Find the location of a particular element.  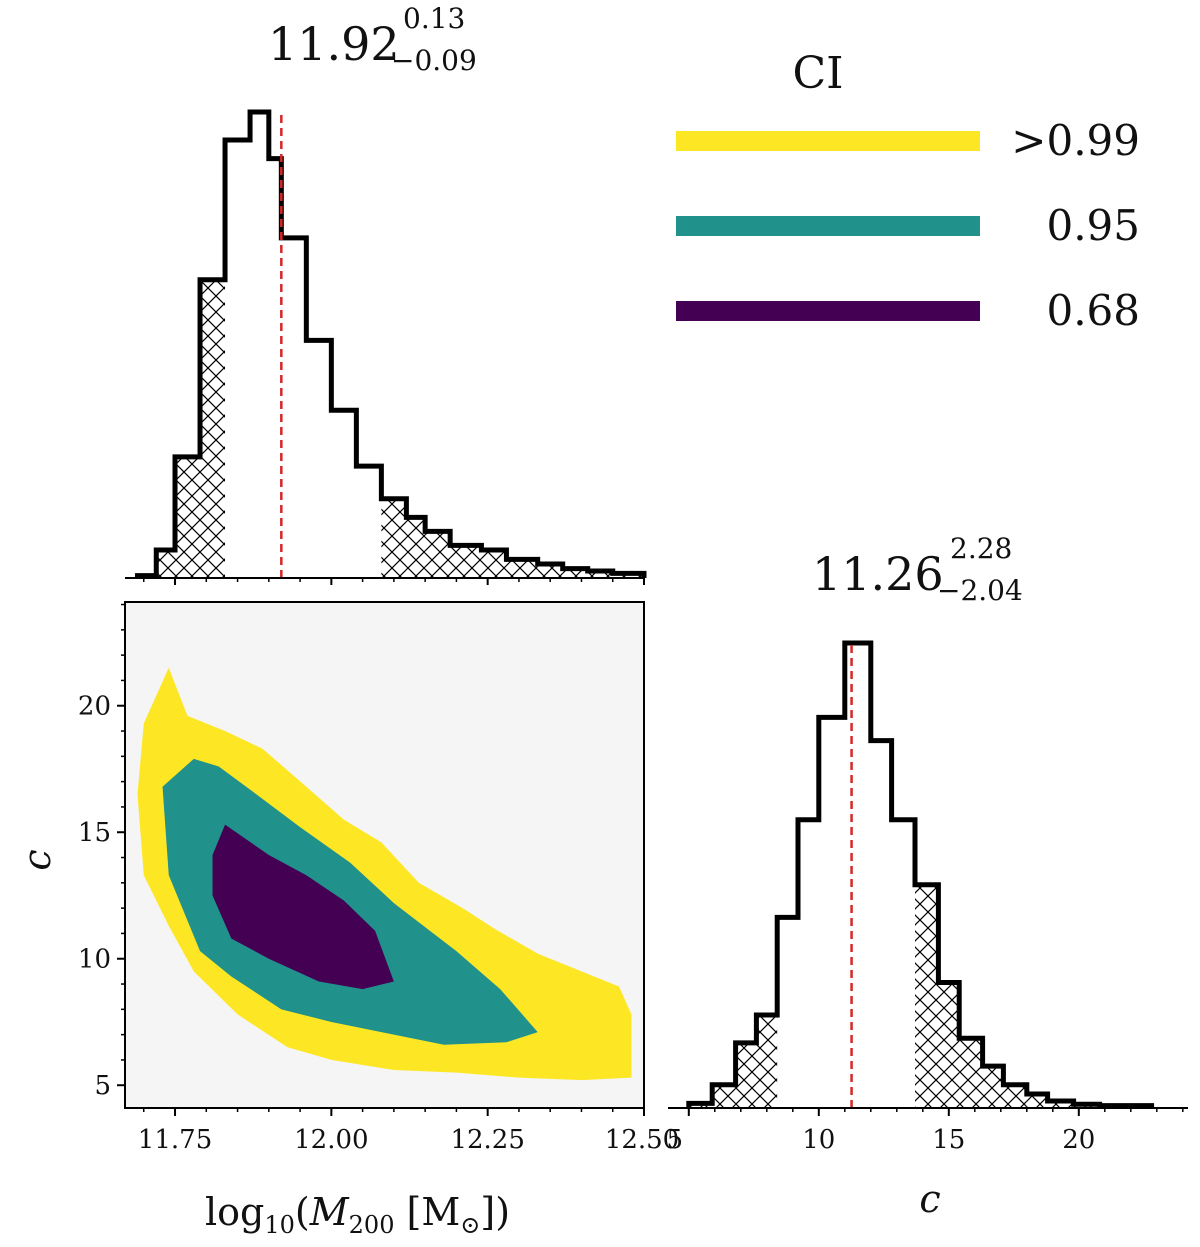

contour-x-label: log10(M200 [M⊙]) is located at coordinates (357, 1214).